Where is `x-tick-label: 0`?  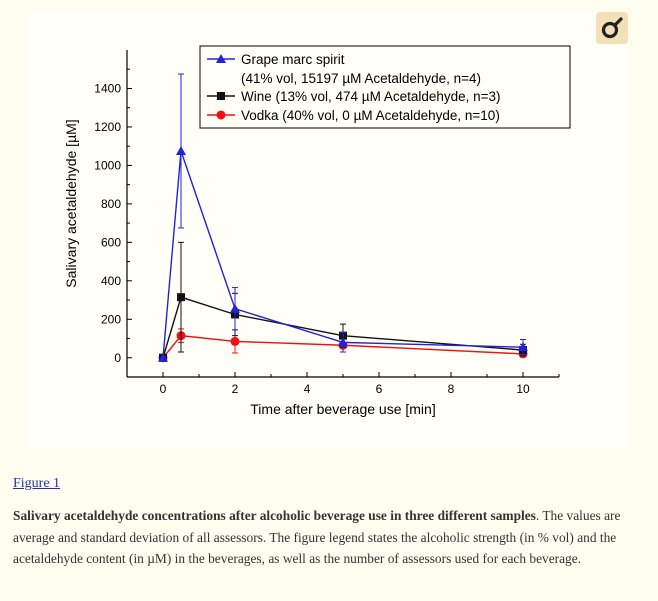 x-tick-label: 0 is located at coordinates (163, 389).